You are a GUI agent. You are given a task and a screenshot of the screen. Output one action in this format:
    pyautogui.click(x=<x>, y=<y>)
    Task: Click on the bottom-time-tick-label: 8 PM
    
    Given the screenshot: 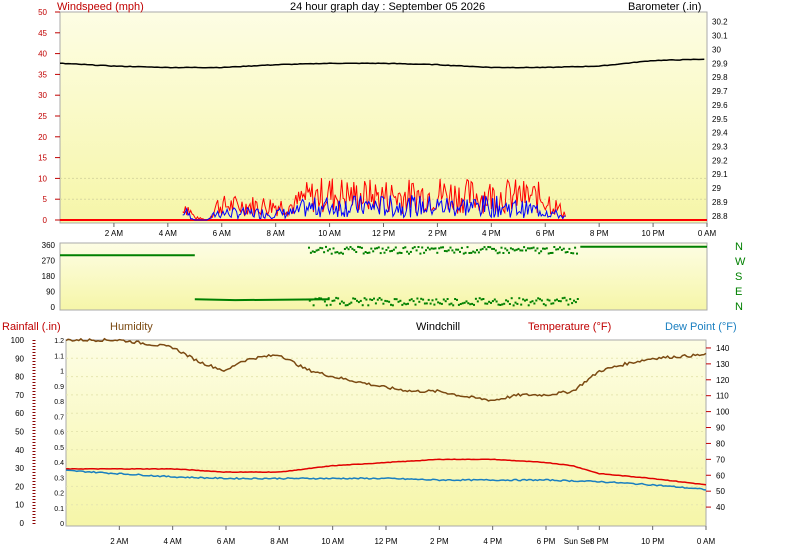 What is the action you would take?
    pyautogui.click(x=599, y=541)
    